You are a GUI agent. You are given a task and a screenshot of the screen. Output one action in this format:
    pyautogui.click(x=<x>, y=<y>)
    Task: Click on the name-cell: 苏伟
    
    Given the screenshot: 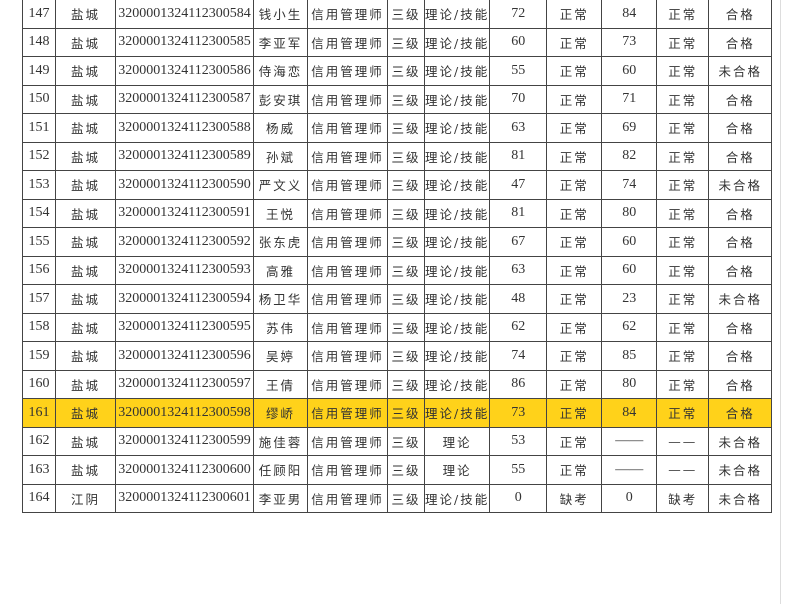 What is the action you would take?
    pyautogui.click(x=280, y=327)
    